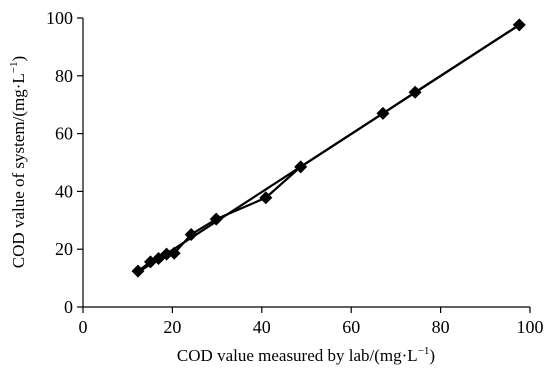  What do you see at coordinates (83, 327) in the screenshot?
I see `x-tick-label: 0` at bounding box center [83, 327].